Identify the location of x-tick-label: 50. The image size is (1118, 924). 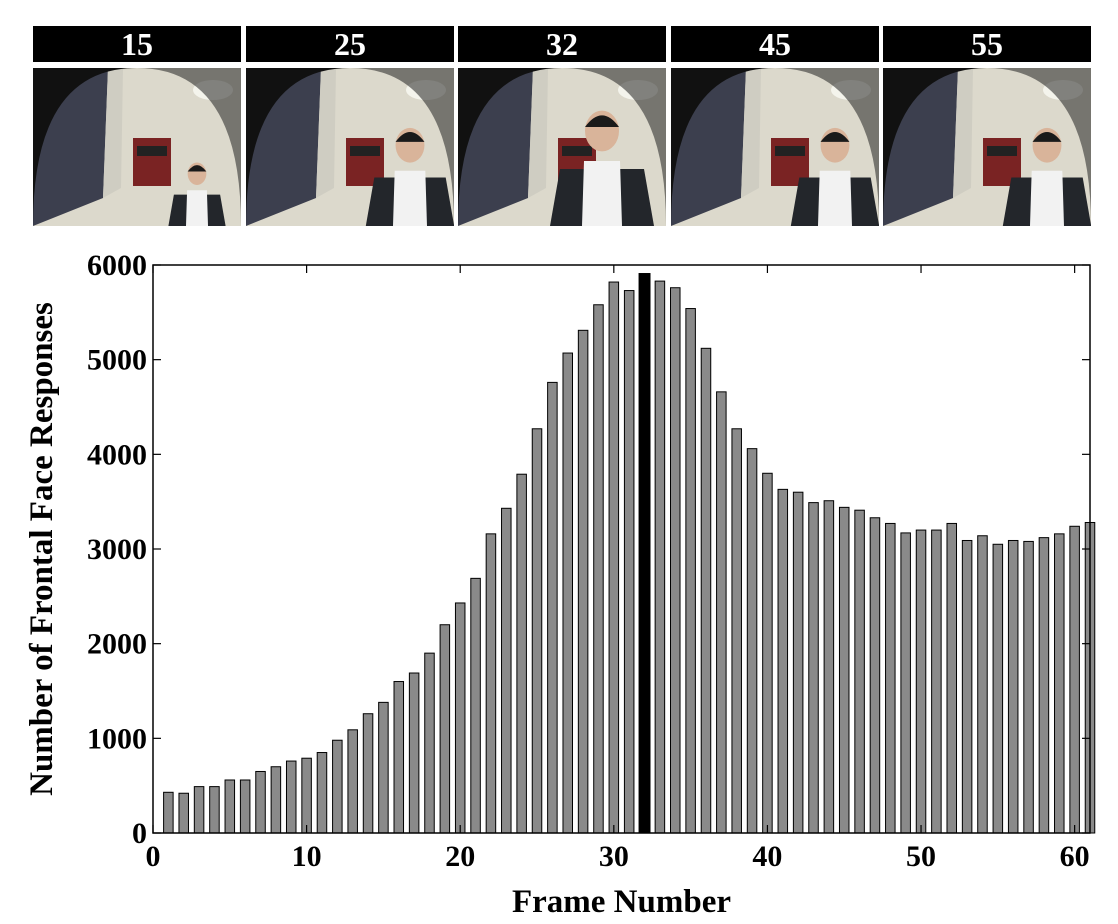
(921, 856).